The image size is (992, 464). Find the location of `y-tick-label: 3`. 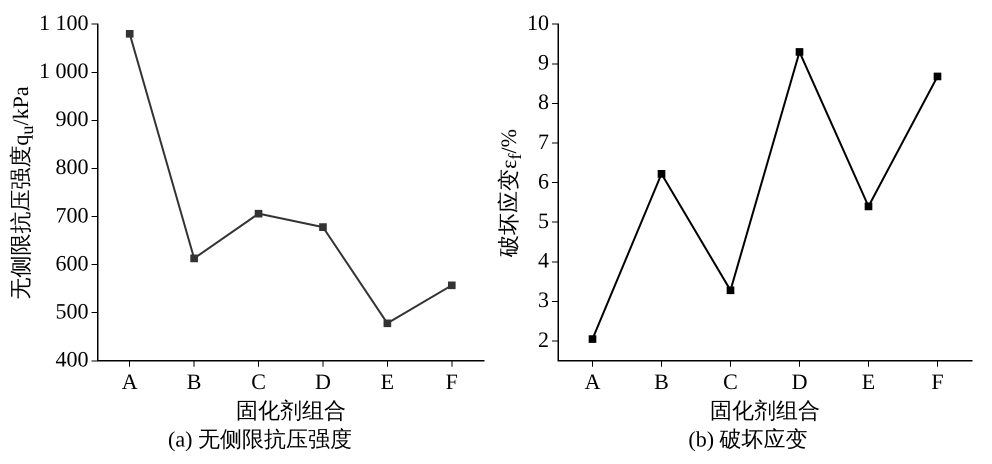

y-tick-label: 3 is located at coordinates (543, 299).